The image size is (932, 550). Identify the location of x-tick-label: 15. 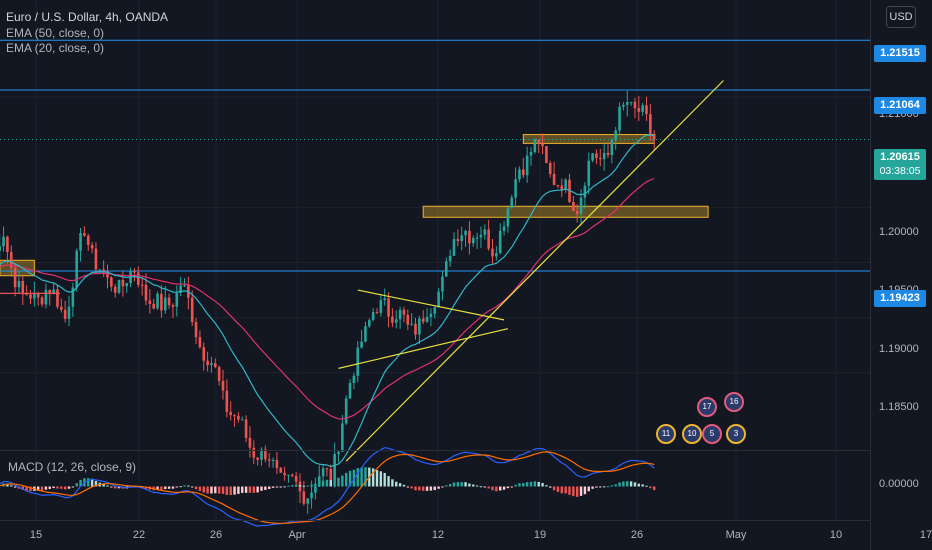
(36, 535).